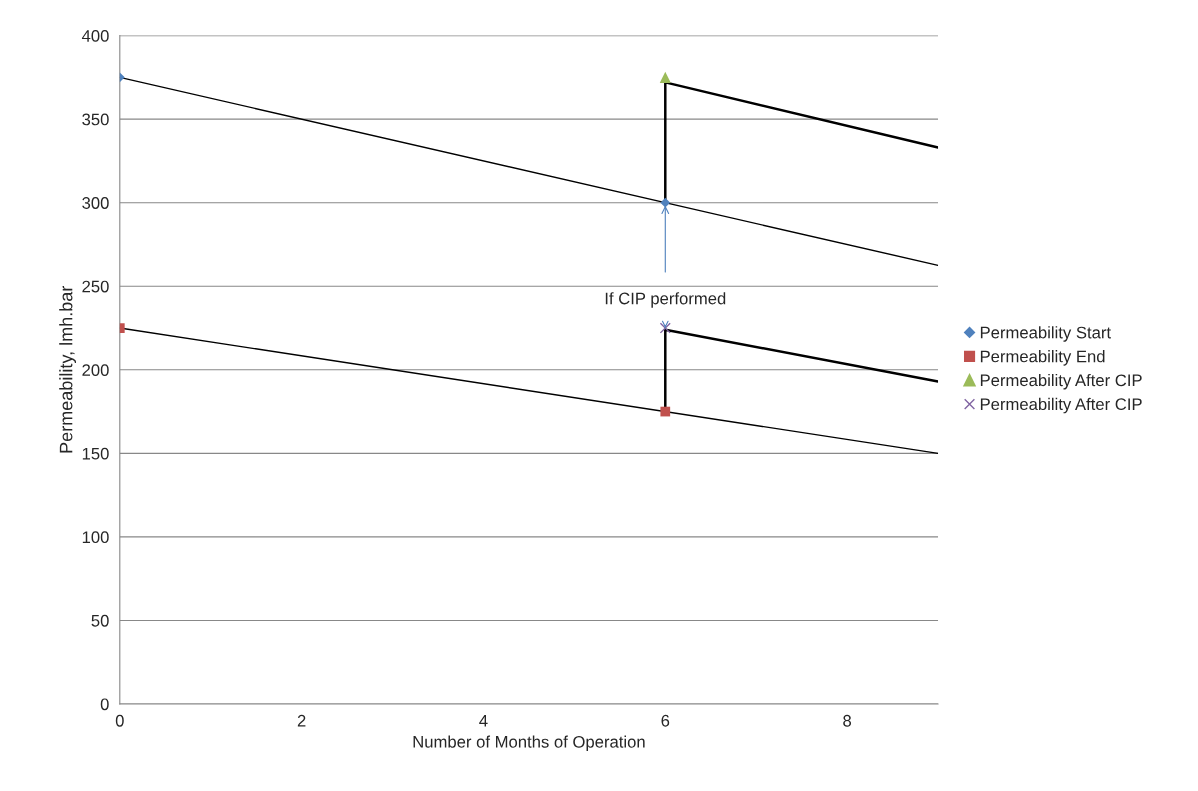 The height and width of the screenshot is (791, 1198). I want to click on y-tick-label: 250, so click(95, 286).